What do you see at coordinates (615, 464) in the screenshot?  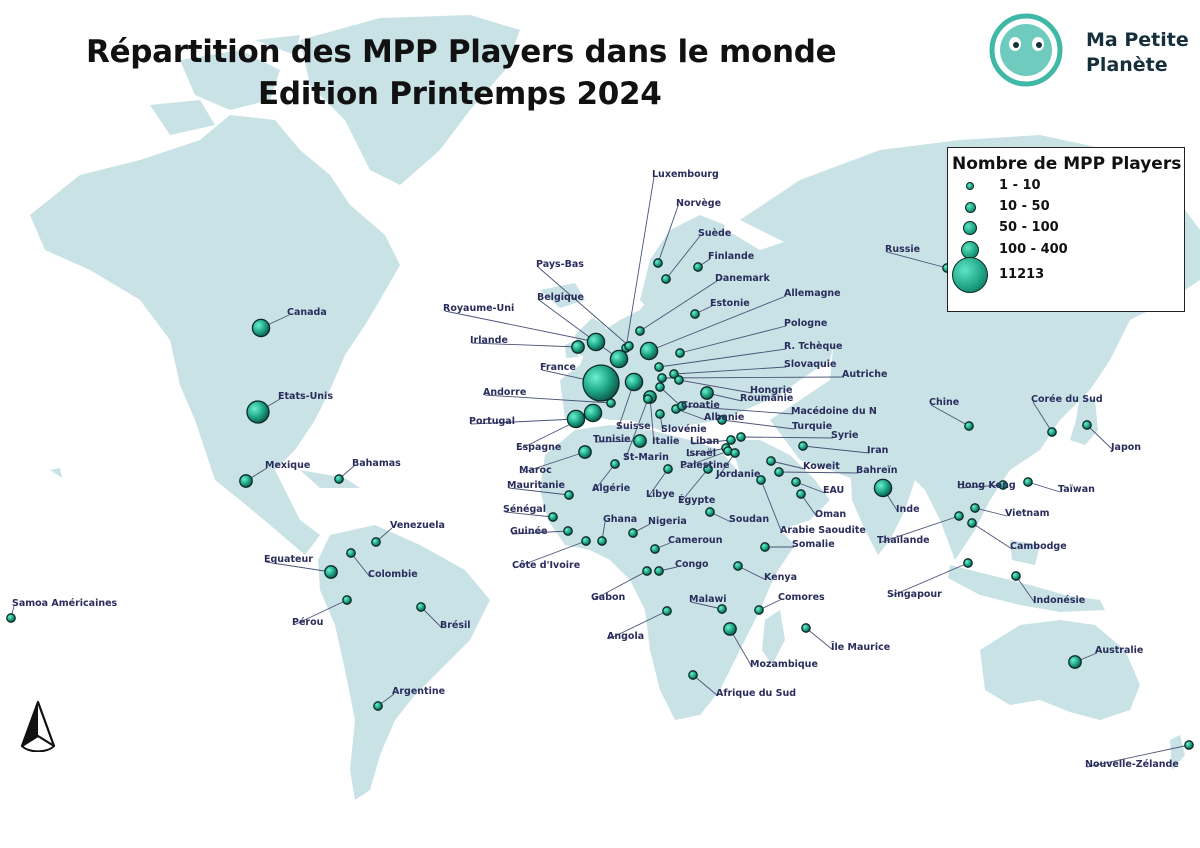 I see `marker-algerie` at bounding box center [615, 464].